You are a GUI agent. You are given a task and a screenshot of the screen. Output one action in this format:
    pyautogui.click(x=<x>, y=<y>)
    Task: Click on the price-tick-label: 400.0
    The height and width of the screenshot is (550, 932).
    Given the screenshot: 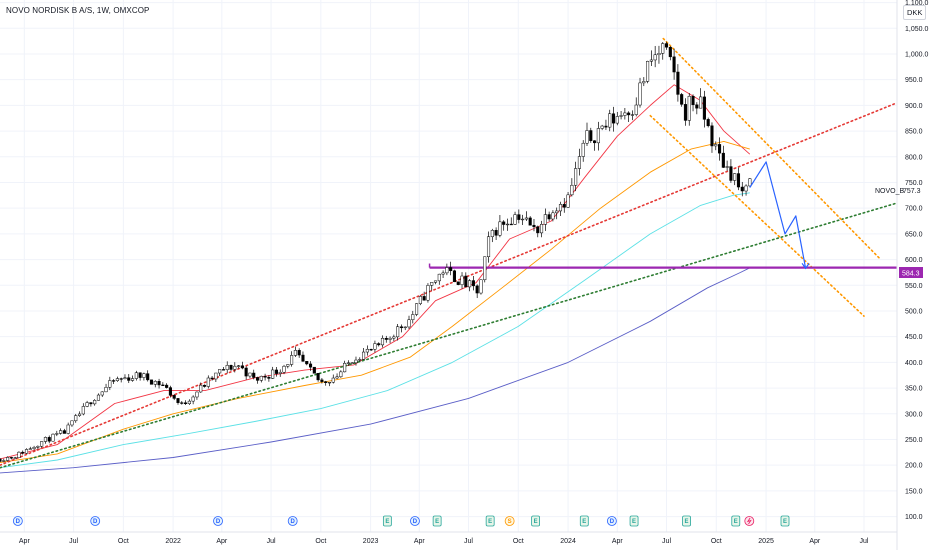 What is the action you would take?
    pyautogui.click(x=914, y=363)
    